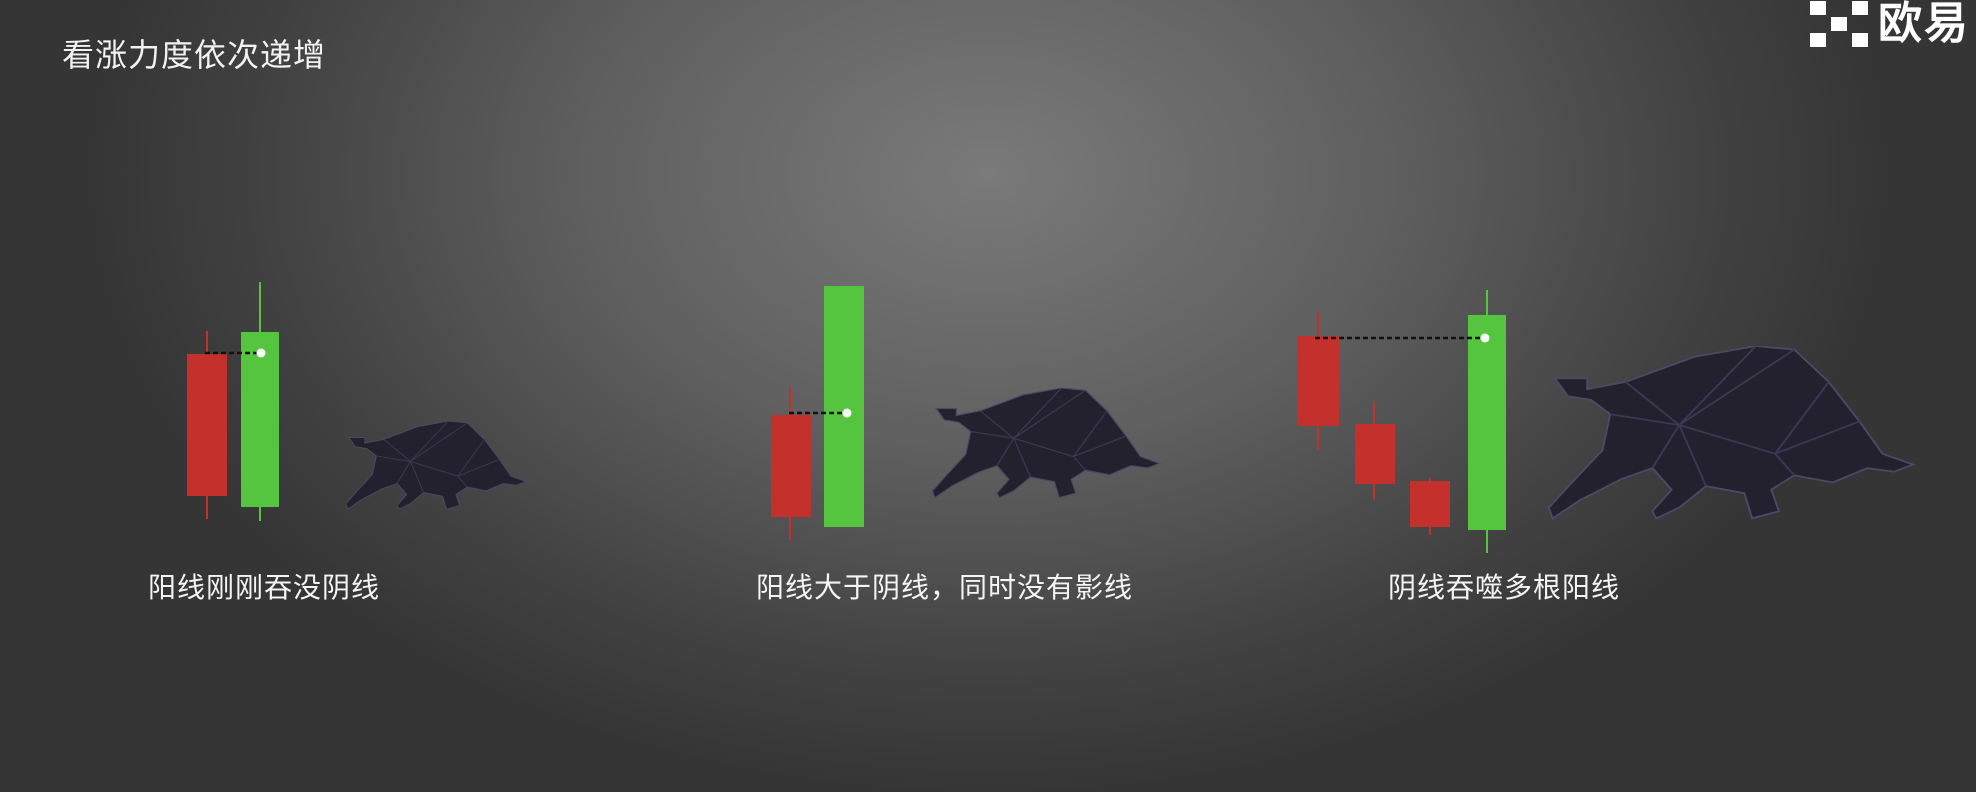 The image size is (1976, 792). I want to click on page-title: 看涨力度依次递增, so click(194, 55).